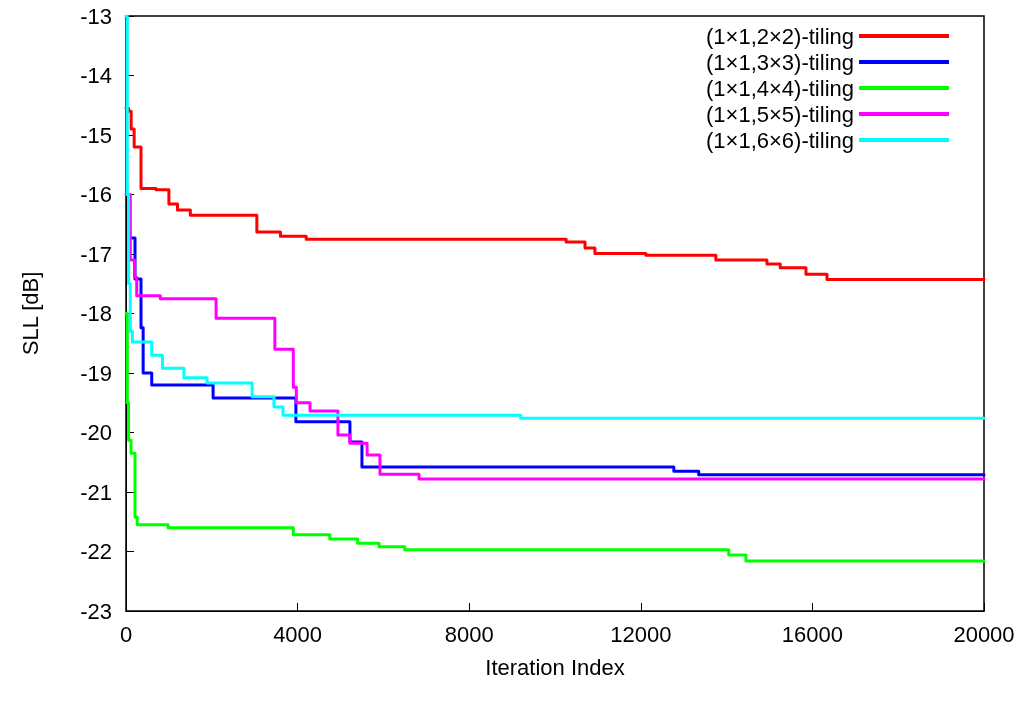  Describe the element at coordinates (96, 313) in the screenshot. I see `y-tick-label: -18` at that location.